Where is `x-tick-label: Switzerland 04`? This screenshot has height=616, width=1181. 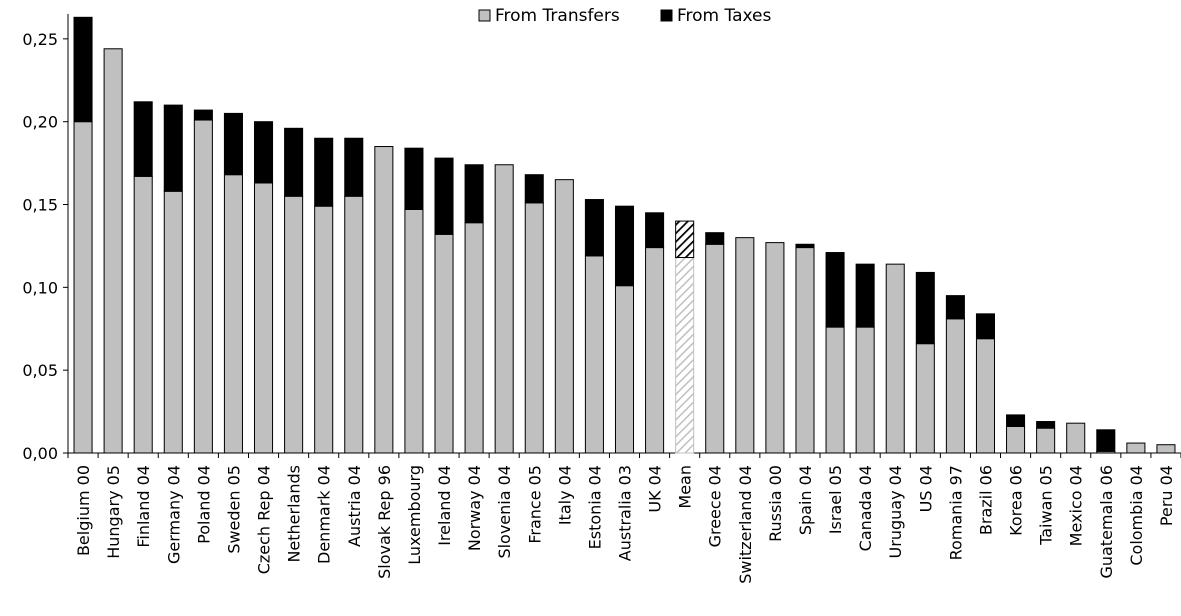 x-tick-label: Switzerland 04 is located at coordinates (745, 524).